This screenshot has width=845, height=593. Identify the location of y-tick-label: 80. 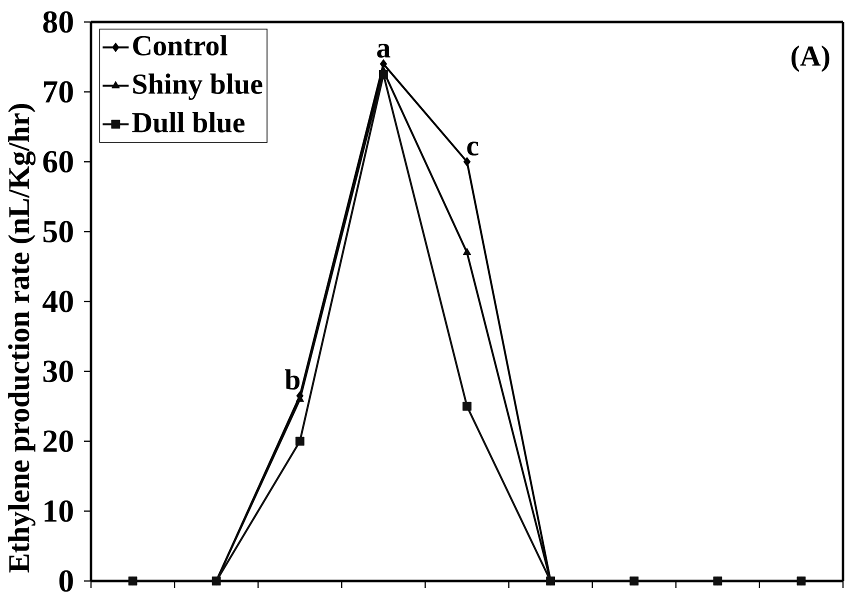
(58, 22).